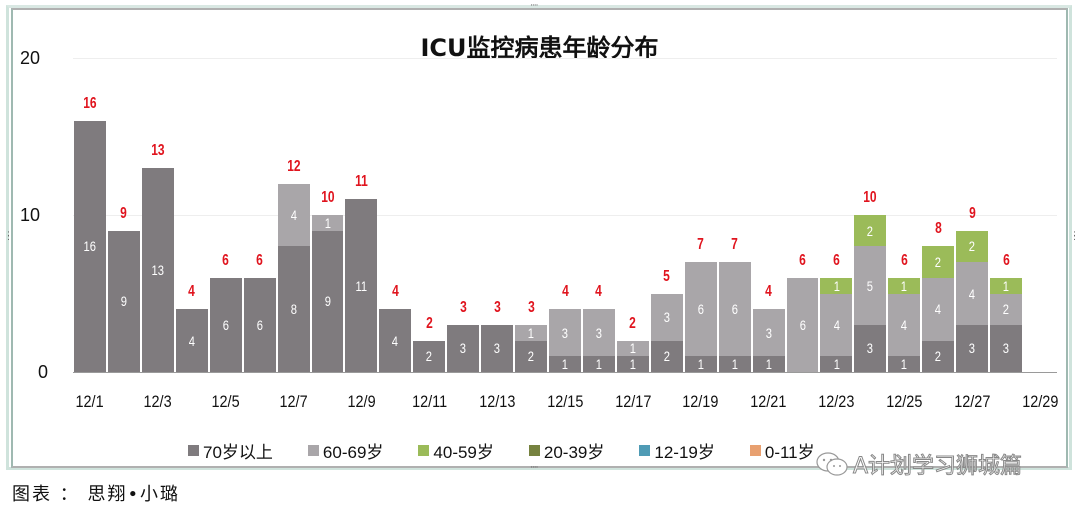 This screenshot has width=1079, height=511. I want to click on total-label: 9, so click(972, 213).